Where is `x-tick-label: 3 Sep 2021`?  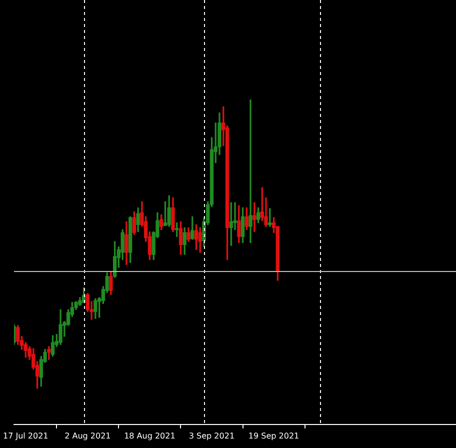 x-tick-label: 3 Sep 2021 is located at coordinates (211, 435).